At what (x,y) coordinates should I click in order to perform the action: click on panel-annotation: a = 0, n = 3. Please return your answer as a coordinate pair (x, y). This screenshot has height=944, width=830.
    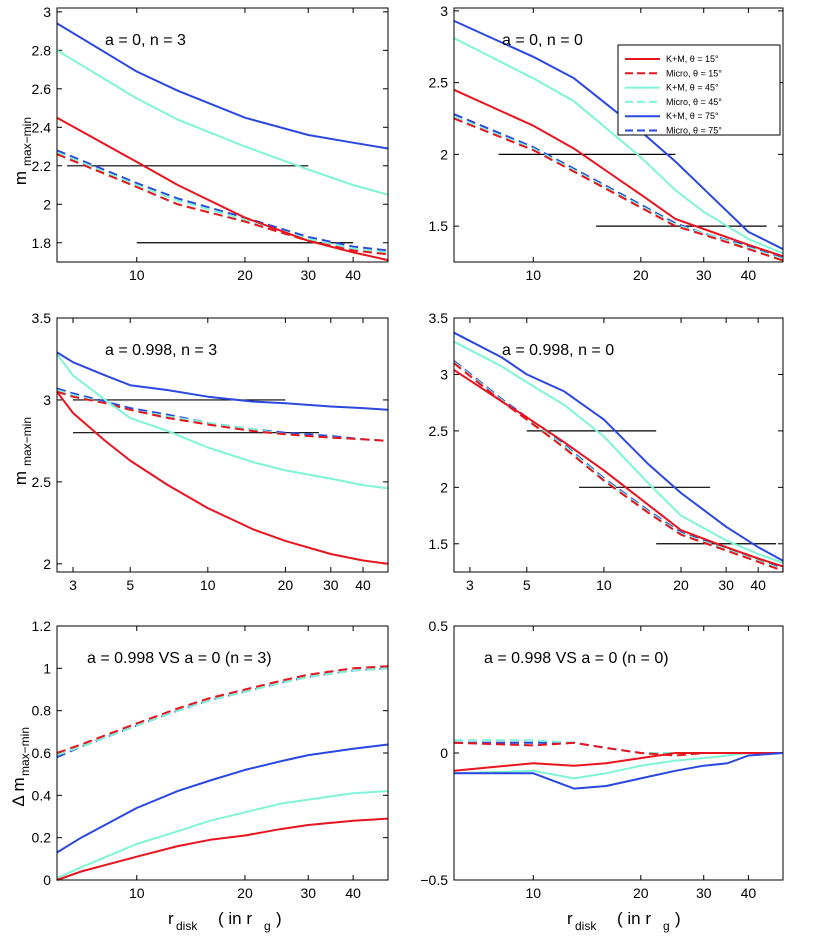
    Looking at the image, I should click on (145, 40).